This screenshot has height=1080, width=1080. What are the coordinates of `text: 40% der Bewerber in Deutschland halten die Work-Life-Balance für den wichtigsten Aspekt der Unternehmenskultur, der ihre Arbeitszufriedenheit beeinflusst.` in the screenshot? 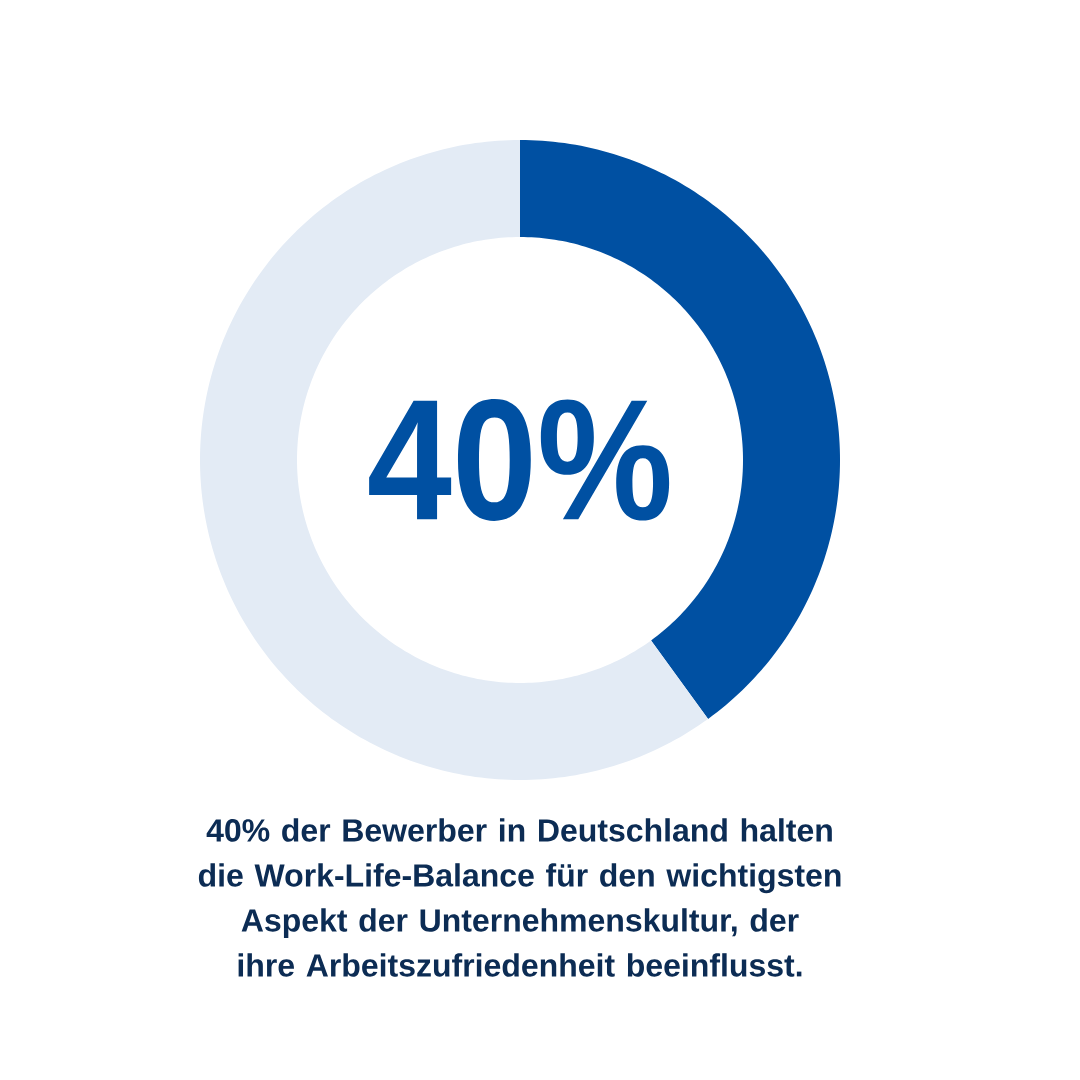 It's located at (519, 897).